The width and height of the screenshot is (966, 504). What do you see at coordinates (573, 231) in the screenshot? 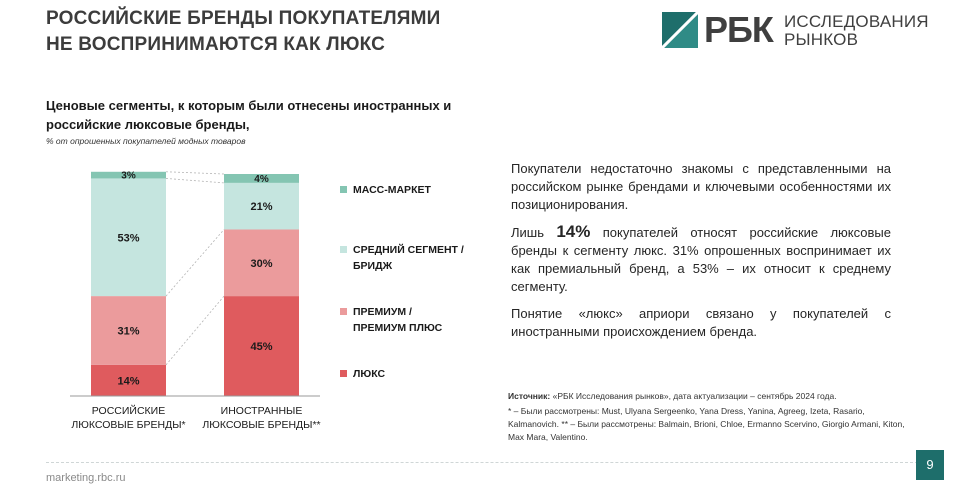
I see `commentary-highlight-value: 14%` at bounding box center [573, 231].